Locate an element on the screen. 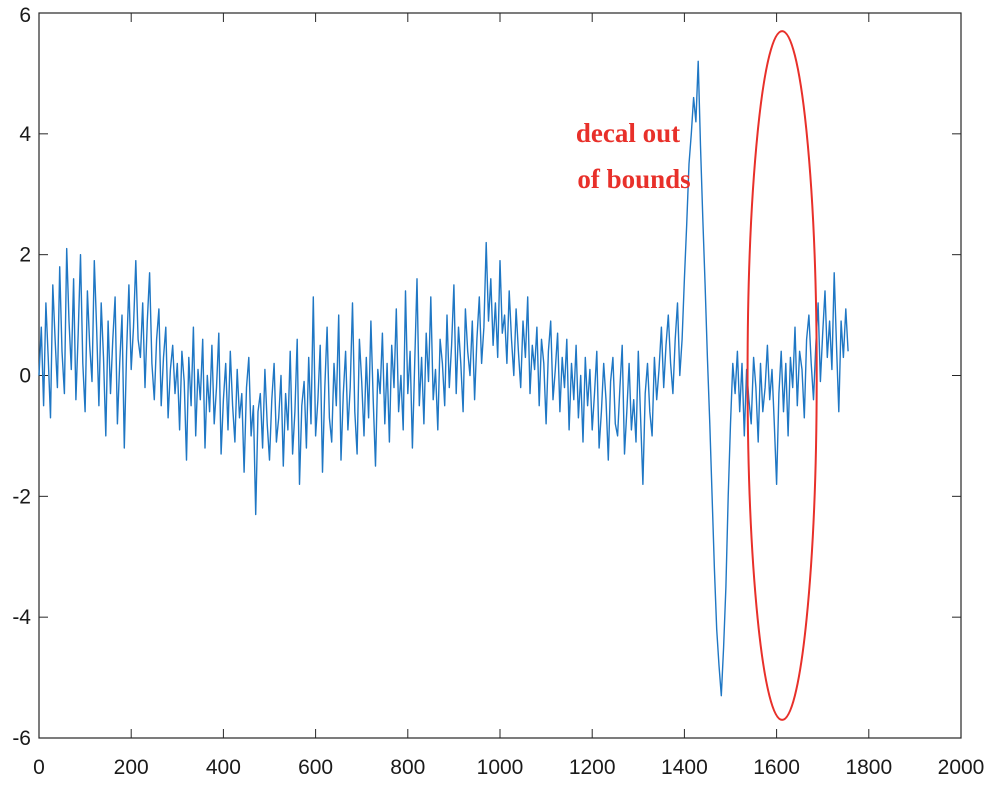  x-tick-label: 1800 is located at coordinates (868, 767).